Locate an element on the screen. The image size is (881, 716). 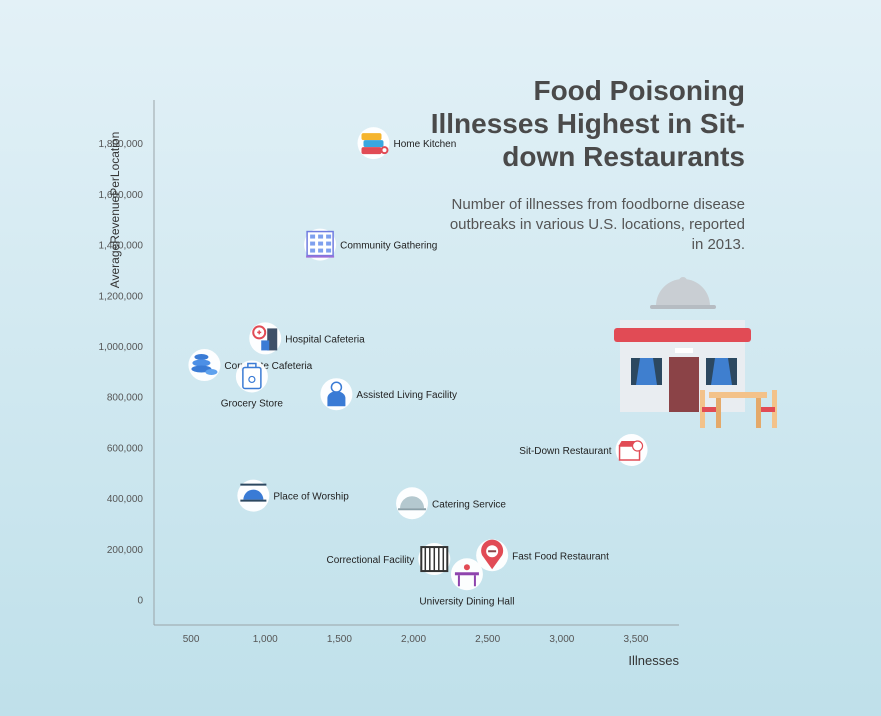
data-point: Sit-Down Restaurant is located at coordinates (583, 450).